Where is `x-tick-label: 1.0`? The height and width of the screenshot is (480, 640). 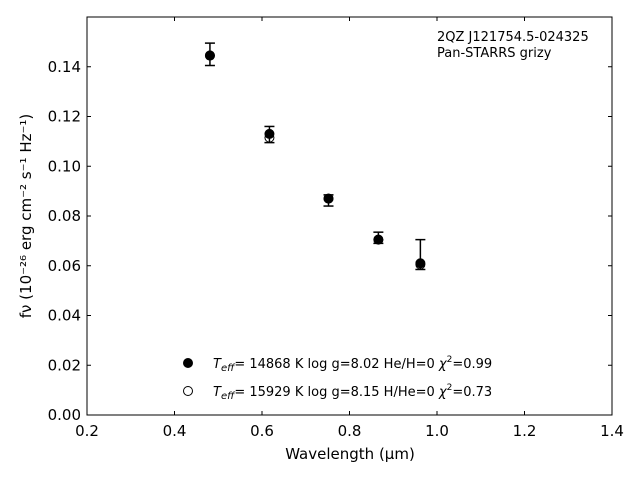
x-tick-label: 1.0 is located at coordinates (437, 431).